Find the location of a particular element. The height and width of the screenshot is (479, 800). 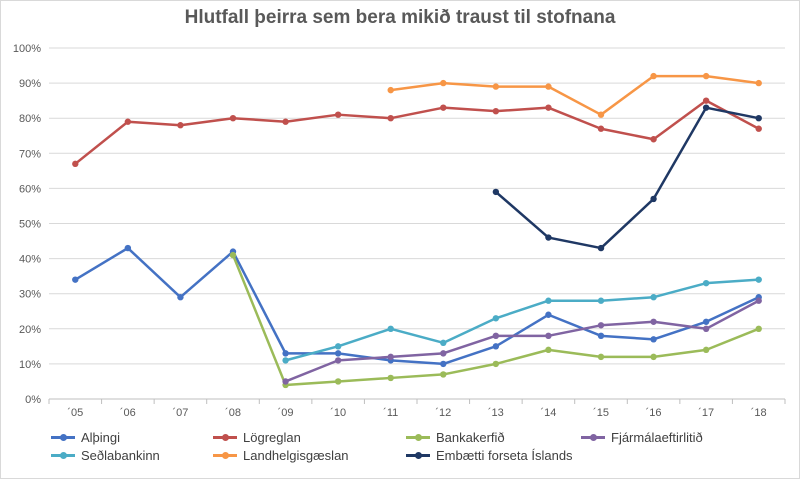

legend-item: Seðlabankinn is located at coordinates (105, 455).